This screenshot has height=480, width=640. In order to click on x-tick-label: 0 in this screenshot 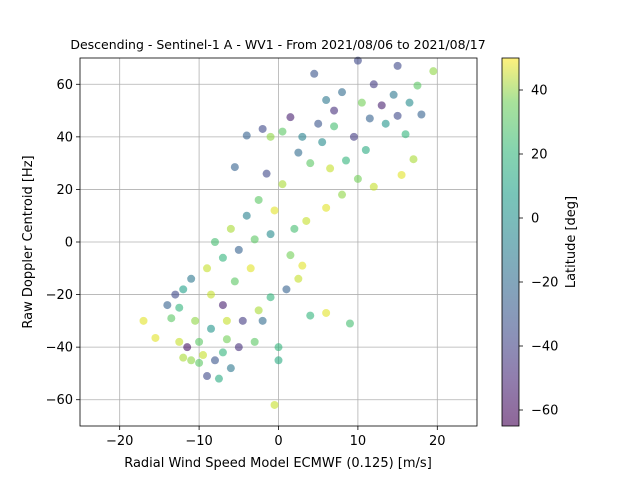, I will do `click(278, 441)`.